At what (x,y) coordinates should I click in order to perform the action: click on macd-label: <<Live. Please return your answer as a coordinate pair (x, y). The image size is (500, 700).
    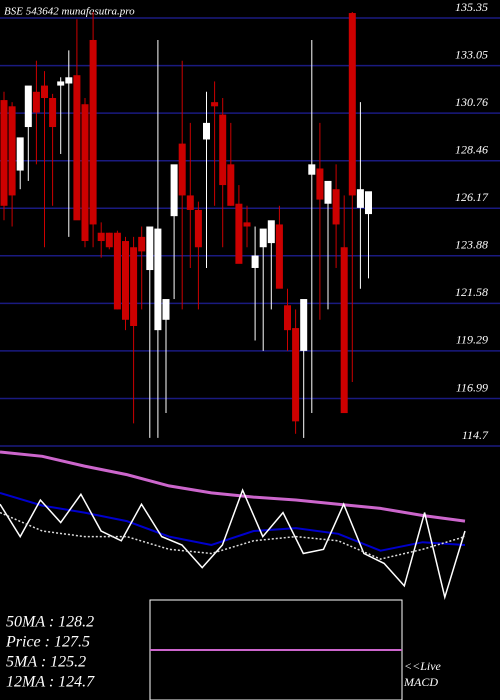
    Looking at the image, I should click on (423, 666).